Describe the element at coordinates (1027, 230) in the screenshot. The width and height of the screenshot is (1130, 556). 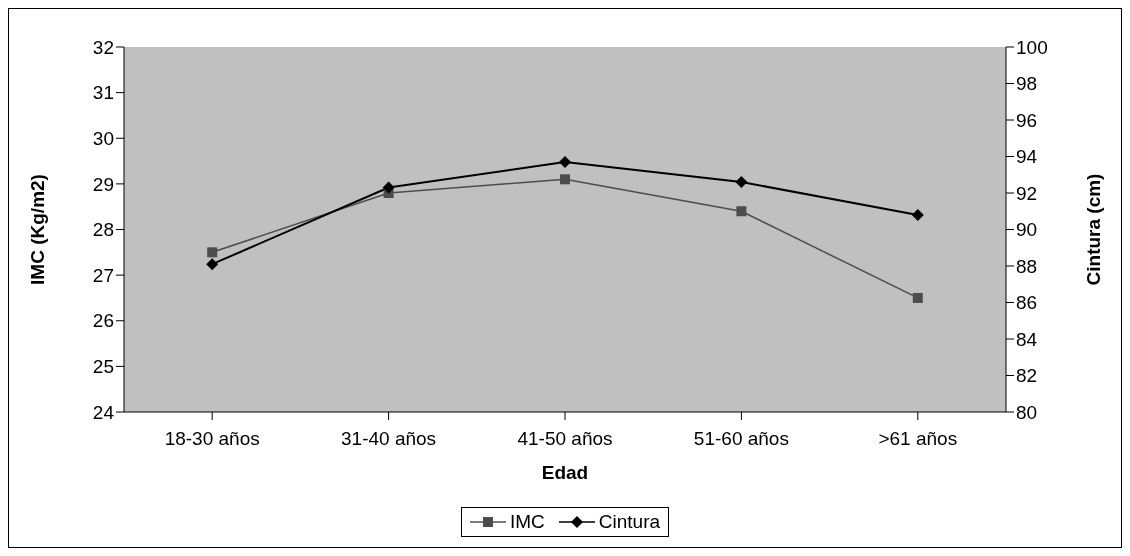
I see `y2-tick-label: 90` at that location.